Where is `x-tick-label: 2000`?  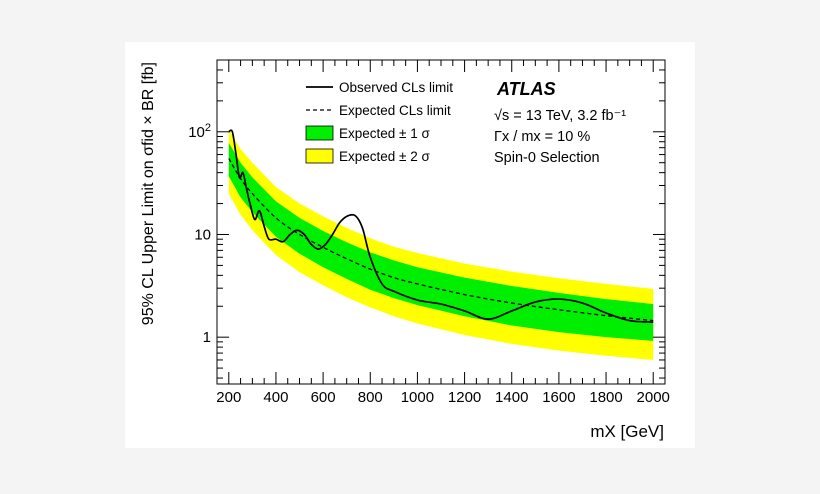
x-tick-label: 2000 is located at coordinates (653, 397).